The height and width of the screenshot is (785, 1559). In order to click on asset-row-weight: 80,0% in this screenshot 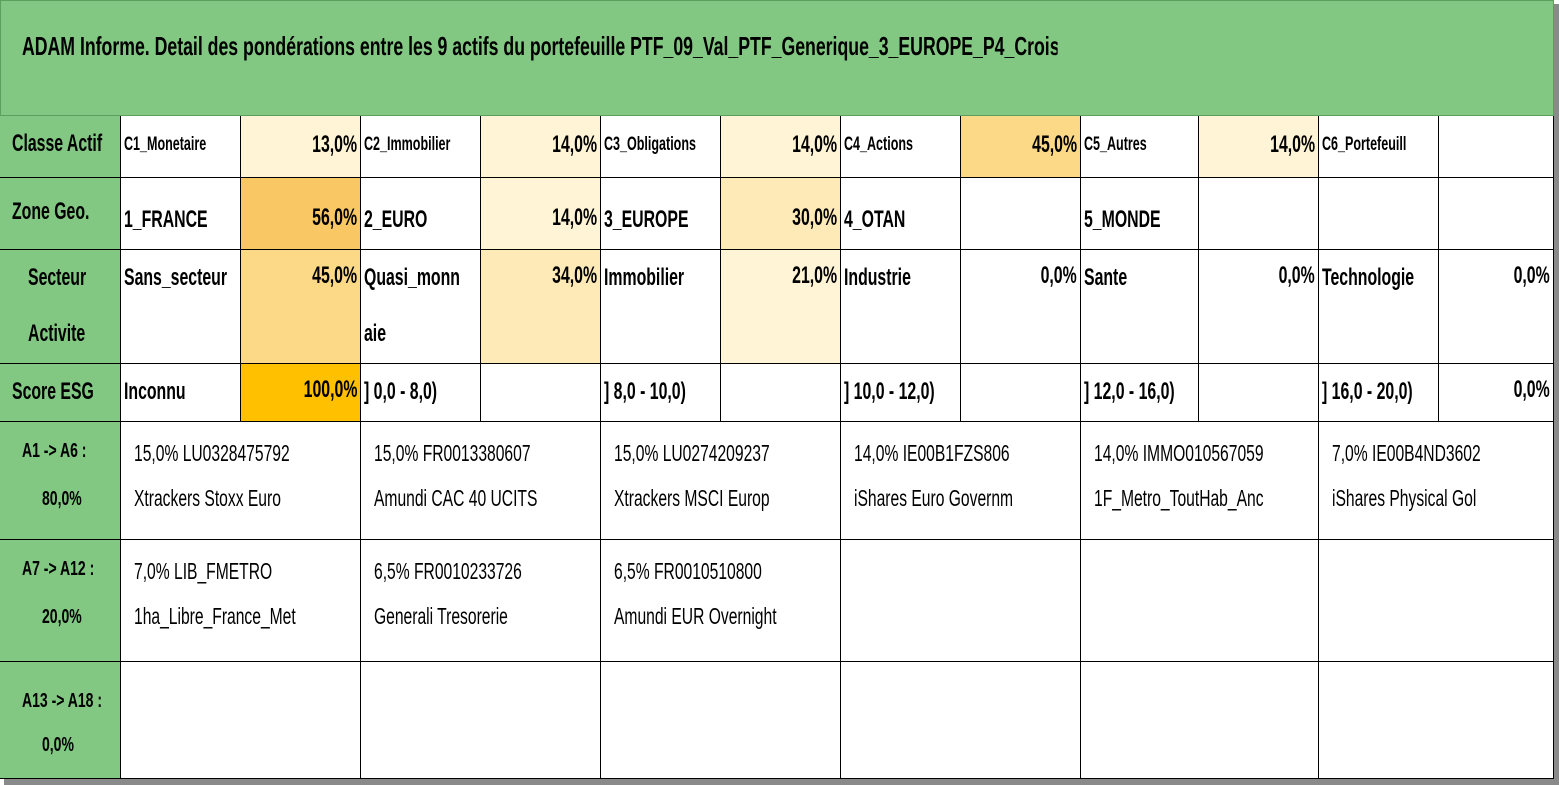, I will do `click(62, 499)`.